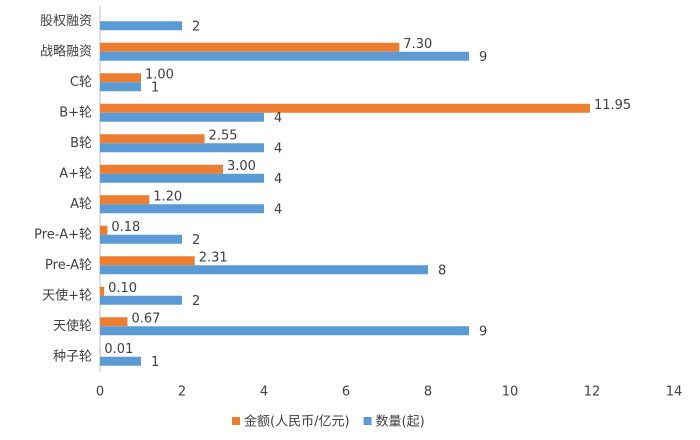  Describe the element at coordinates (118, 349) in the screenshot. I see `data-label: 0.01` at that location.